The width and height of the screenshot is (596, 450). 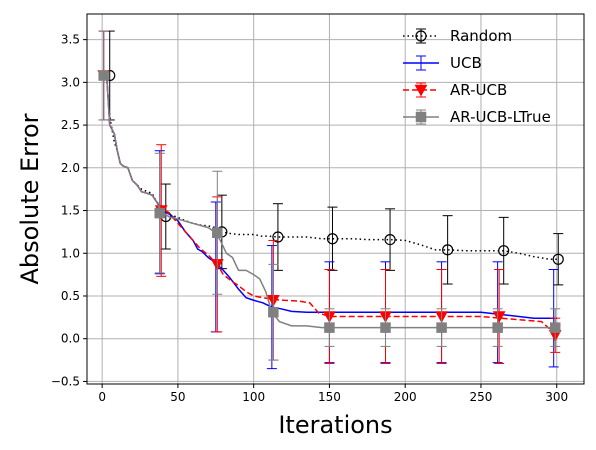 I want to click on y-tick-label: 3.5, so click(x=70, y=40).